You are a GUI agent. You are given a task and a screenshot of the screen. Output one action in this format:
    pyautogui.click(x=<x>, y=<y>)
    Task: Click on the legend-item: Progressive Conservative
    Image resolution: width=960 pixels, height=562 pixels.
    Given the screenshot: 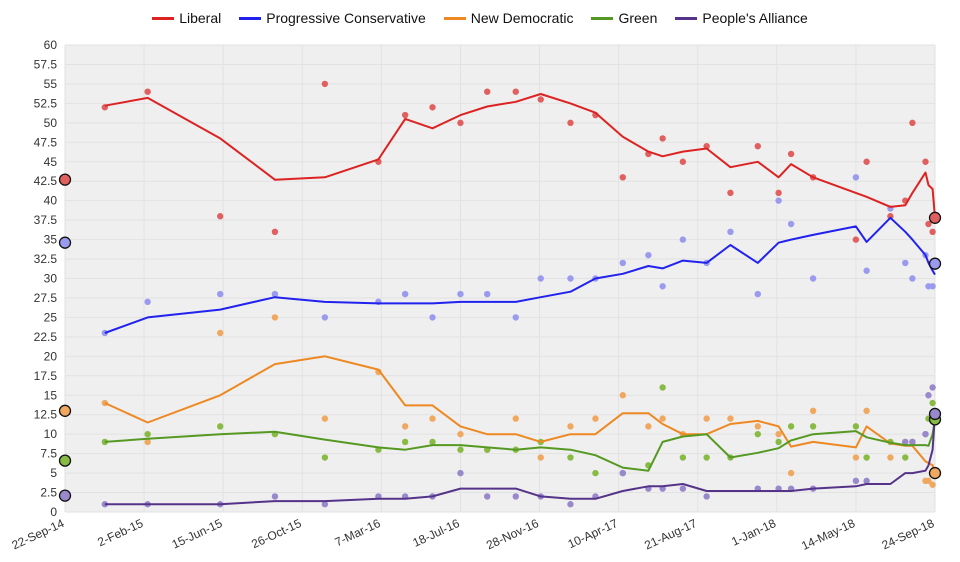 What is the action you would take?
    pyautogui.click(x=332, y=18)
    